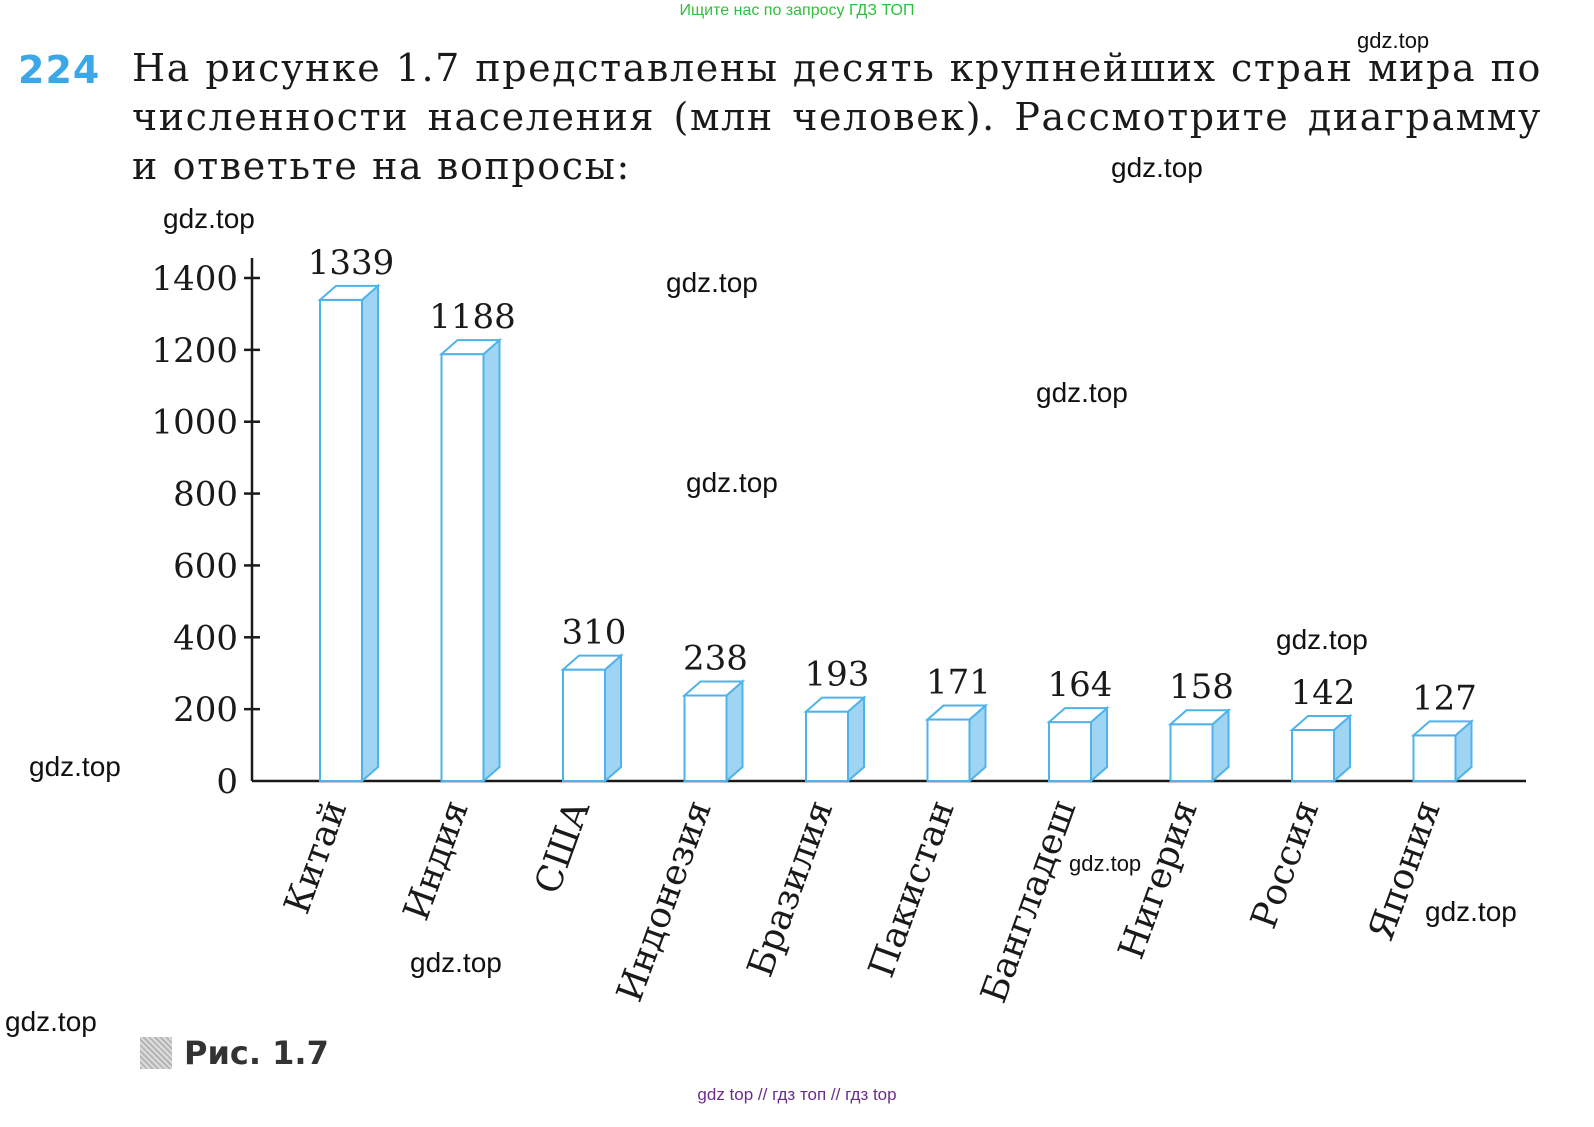 The height and width of the screenshot is (1127, 1594). Describe the element at coordinates (1158, 879) in the screenshot. I see `x-category-label: Нигерия` at that location.